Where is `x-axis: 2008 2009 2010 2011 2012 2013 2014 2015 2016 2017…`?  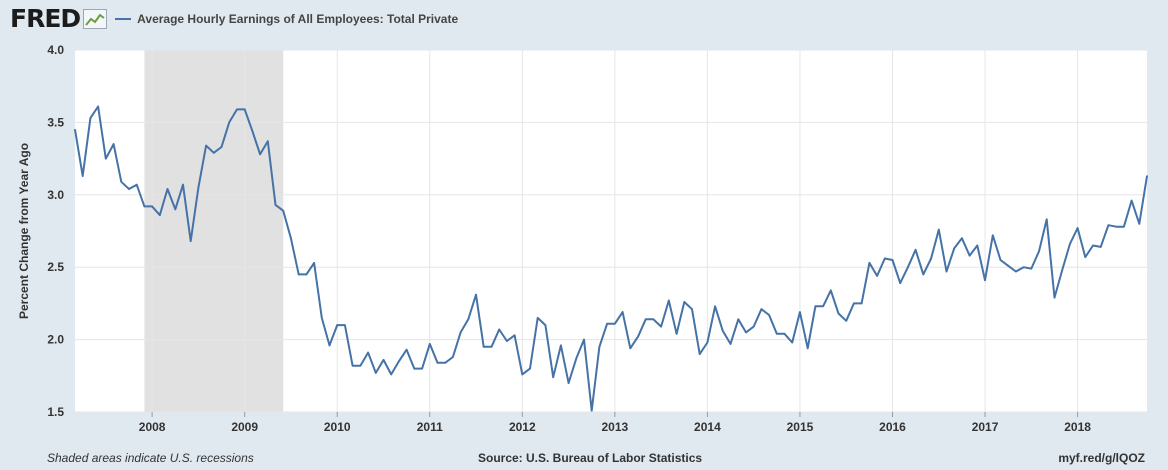
x-axis: 2008 2009 2010 2011 2012 2013 2014 2015 2016 2017… is located at coordinates (615, 423).